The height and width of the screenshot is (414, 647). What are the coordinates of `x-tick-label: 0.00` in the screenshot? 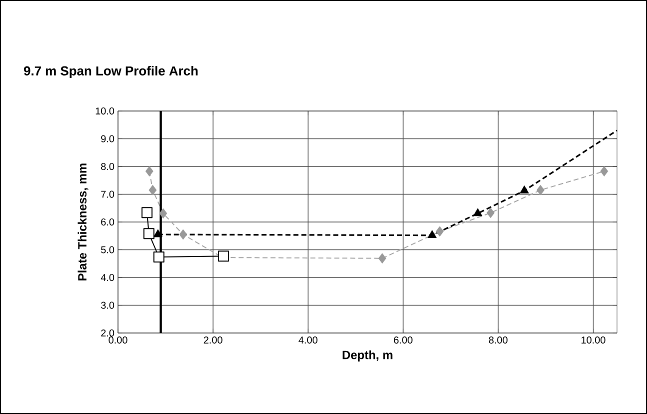 It's located at (118, 340).